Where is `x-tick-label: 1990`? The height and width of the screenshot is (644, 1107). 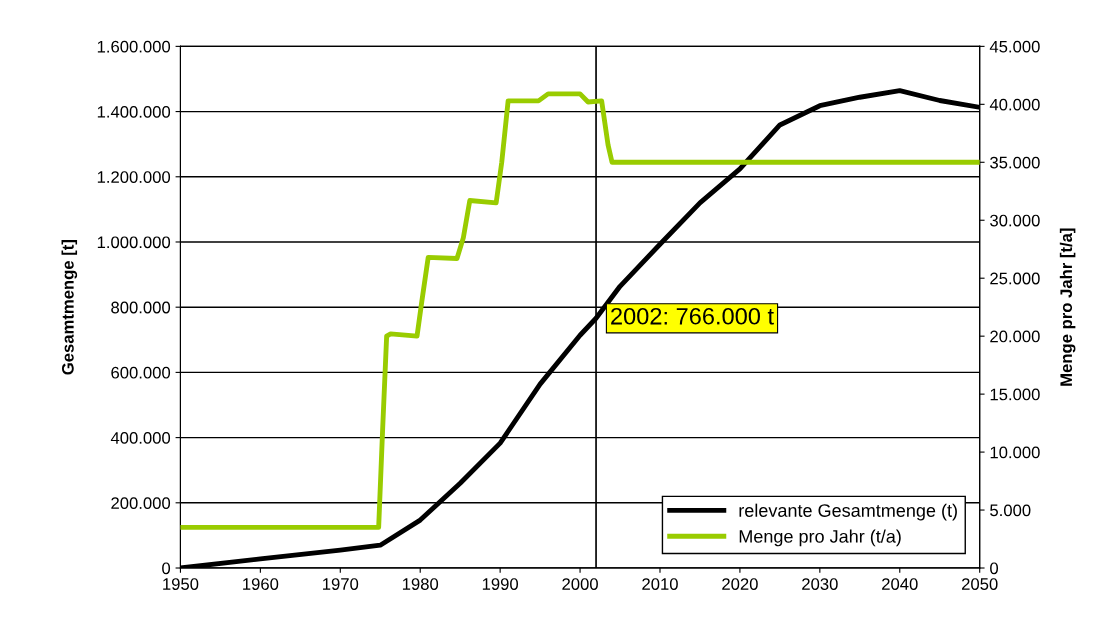
x-tick-label: 1990 is located at coordinates (500, 584).